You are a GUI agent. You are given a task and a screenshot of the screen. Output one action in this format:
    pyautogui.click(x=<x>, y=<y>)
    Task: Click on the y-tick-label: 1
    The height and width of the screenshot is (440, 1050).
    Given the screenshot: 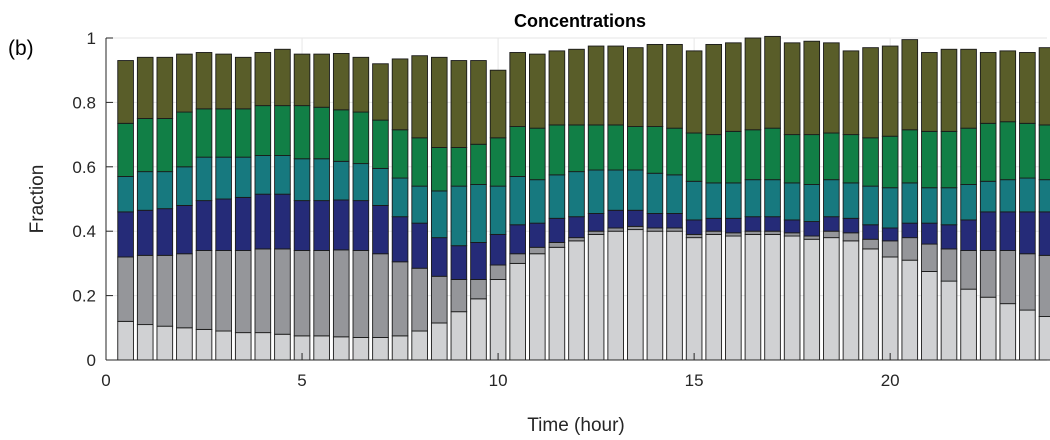 What is the action you would take?
    pyautogui.click(x=91, y=38)
    